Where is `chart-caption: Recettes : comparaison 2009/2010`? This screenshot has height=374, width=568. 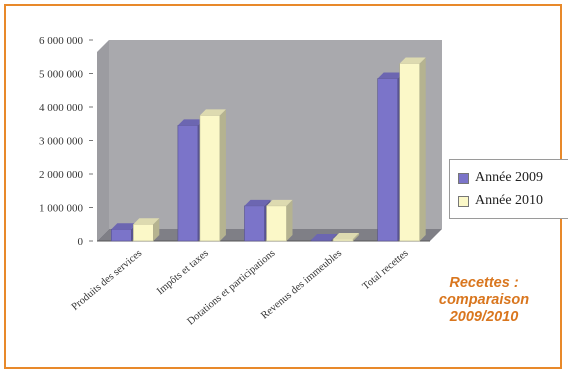
chart-caption: Recettes : comparaison 2009/2010 is located at coordinates (484, 300).